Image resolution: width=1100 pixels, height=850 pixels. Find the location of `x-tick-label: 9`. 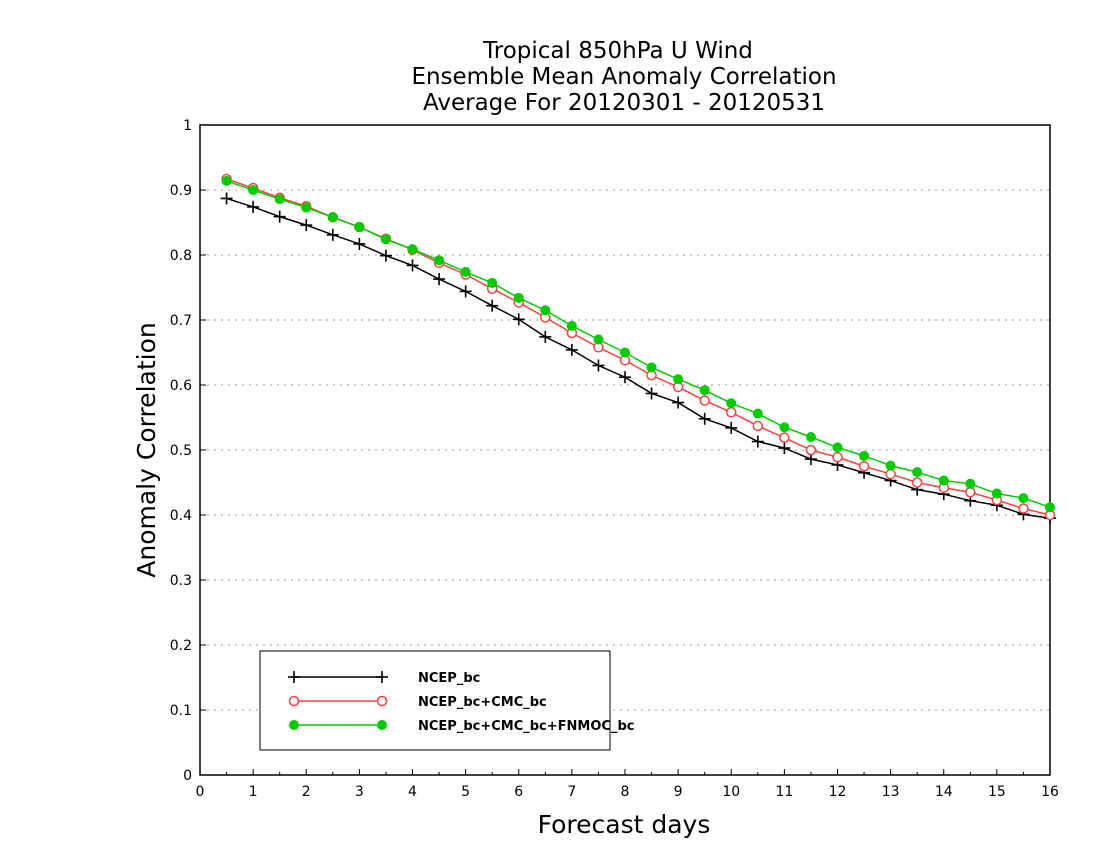

x-tick-label: 9 is located at coordinates (678, 792).